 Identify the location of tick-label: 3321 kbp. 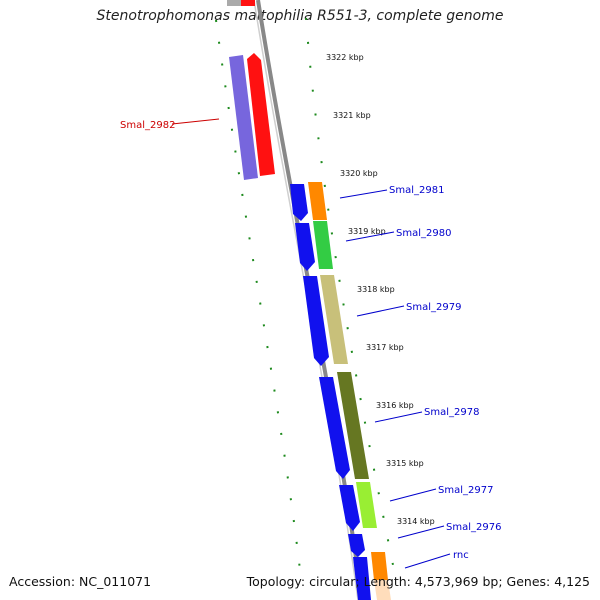
(352, 115).